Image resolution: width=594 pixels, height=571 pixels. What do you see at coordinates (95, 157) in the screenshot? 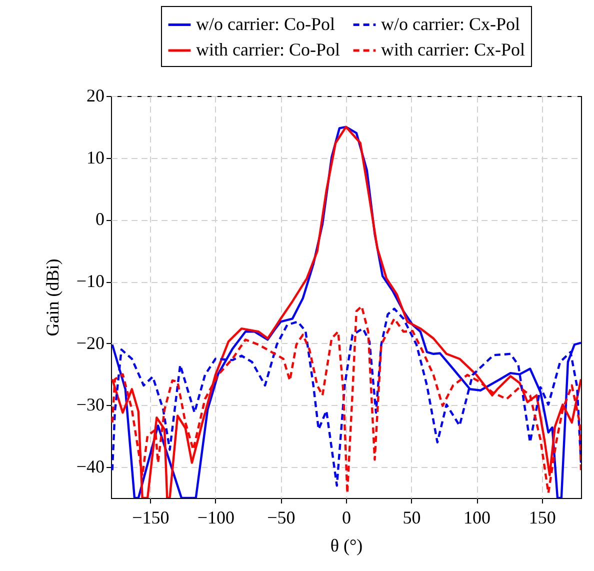
I see `y-tick-label: 10` at bounding box center [95, 157].